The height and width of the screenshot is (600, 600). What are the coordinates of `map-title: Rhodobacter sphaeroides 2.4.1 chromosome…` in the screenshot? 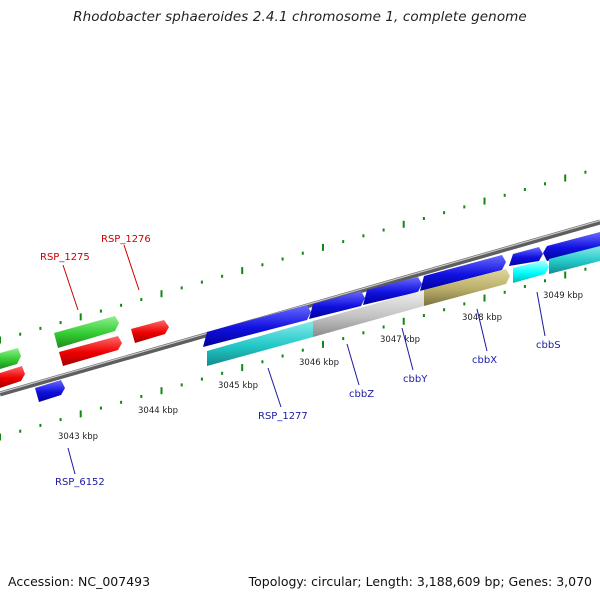 It's located at (300, 17).